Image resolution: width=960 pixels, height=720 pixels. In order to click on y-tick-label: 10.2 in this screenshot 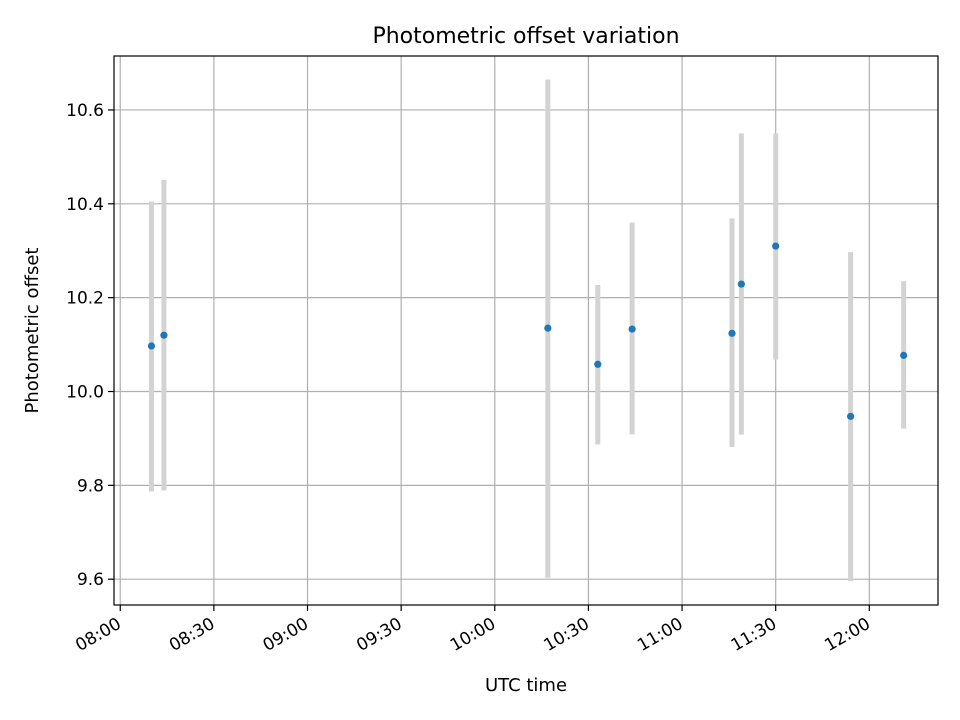, I will do `click(85, 299)`.